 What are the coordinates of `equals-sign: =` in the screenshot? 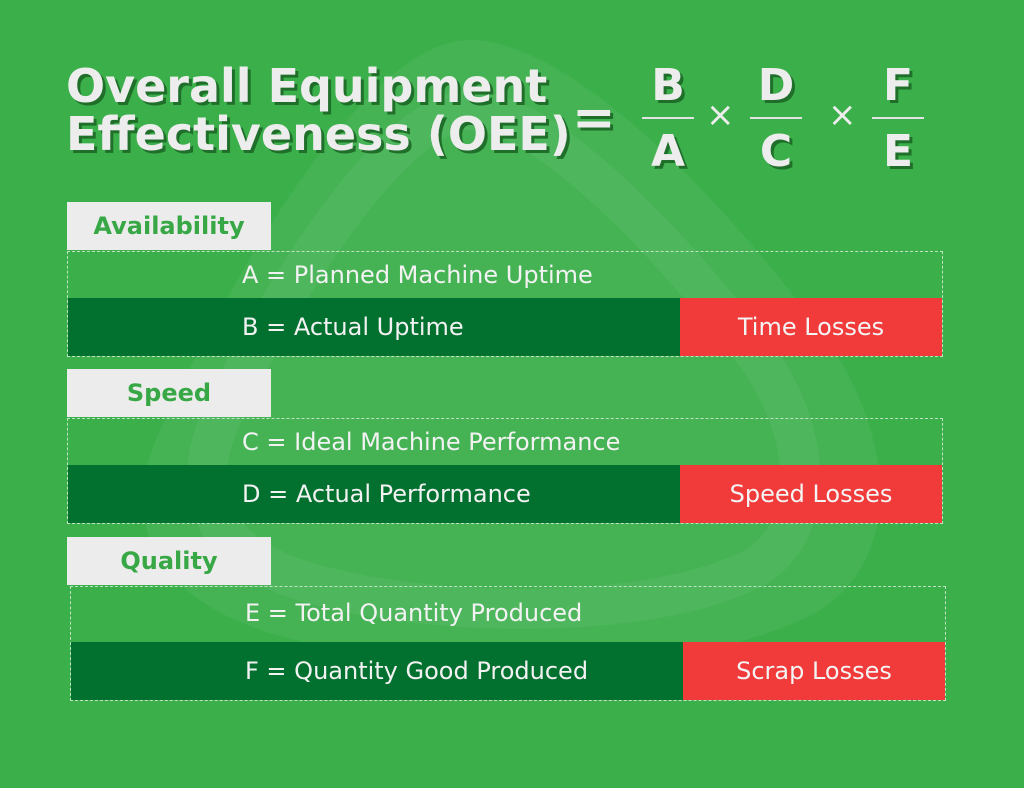 It's located at (594, 118).